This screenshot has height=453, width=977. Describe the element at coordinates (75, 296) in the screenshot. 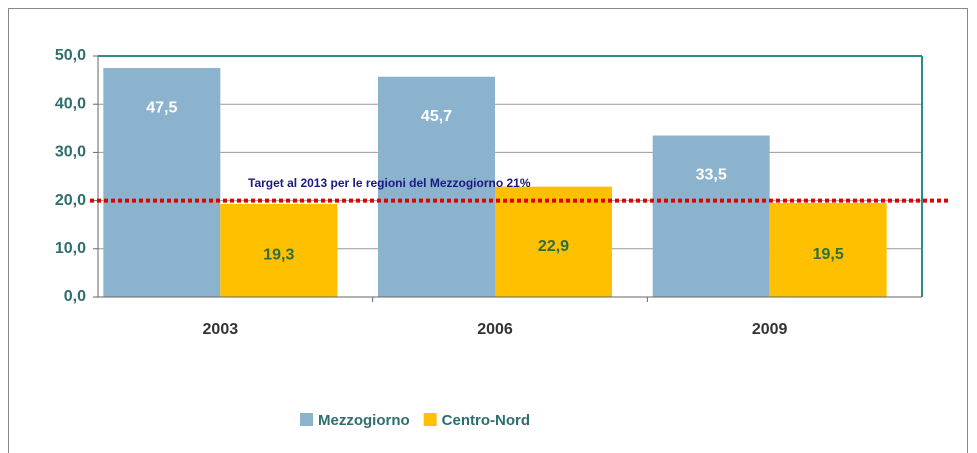

I see `y-tick-label: 0,0` at that location.